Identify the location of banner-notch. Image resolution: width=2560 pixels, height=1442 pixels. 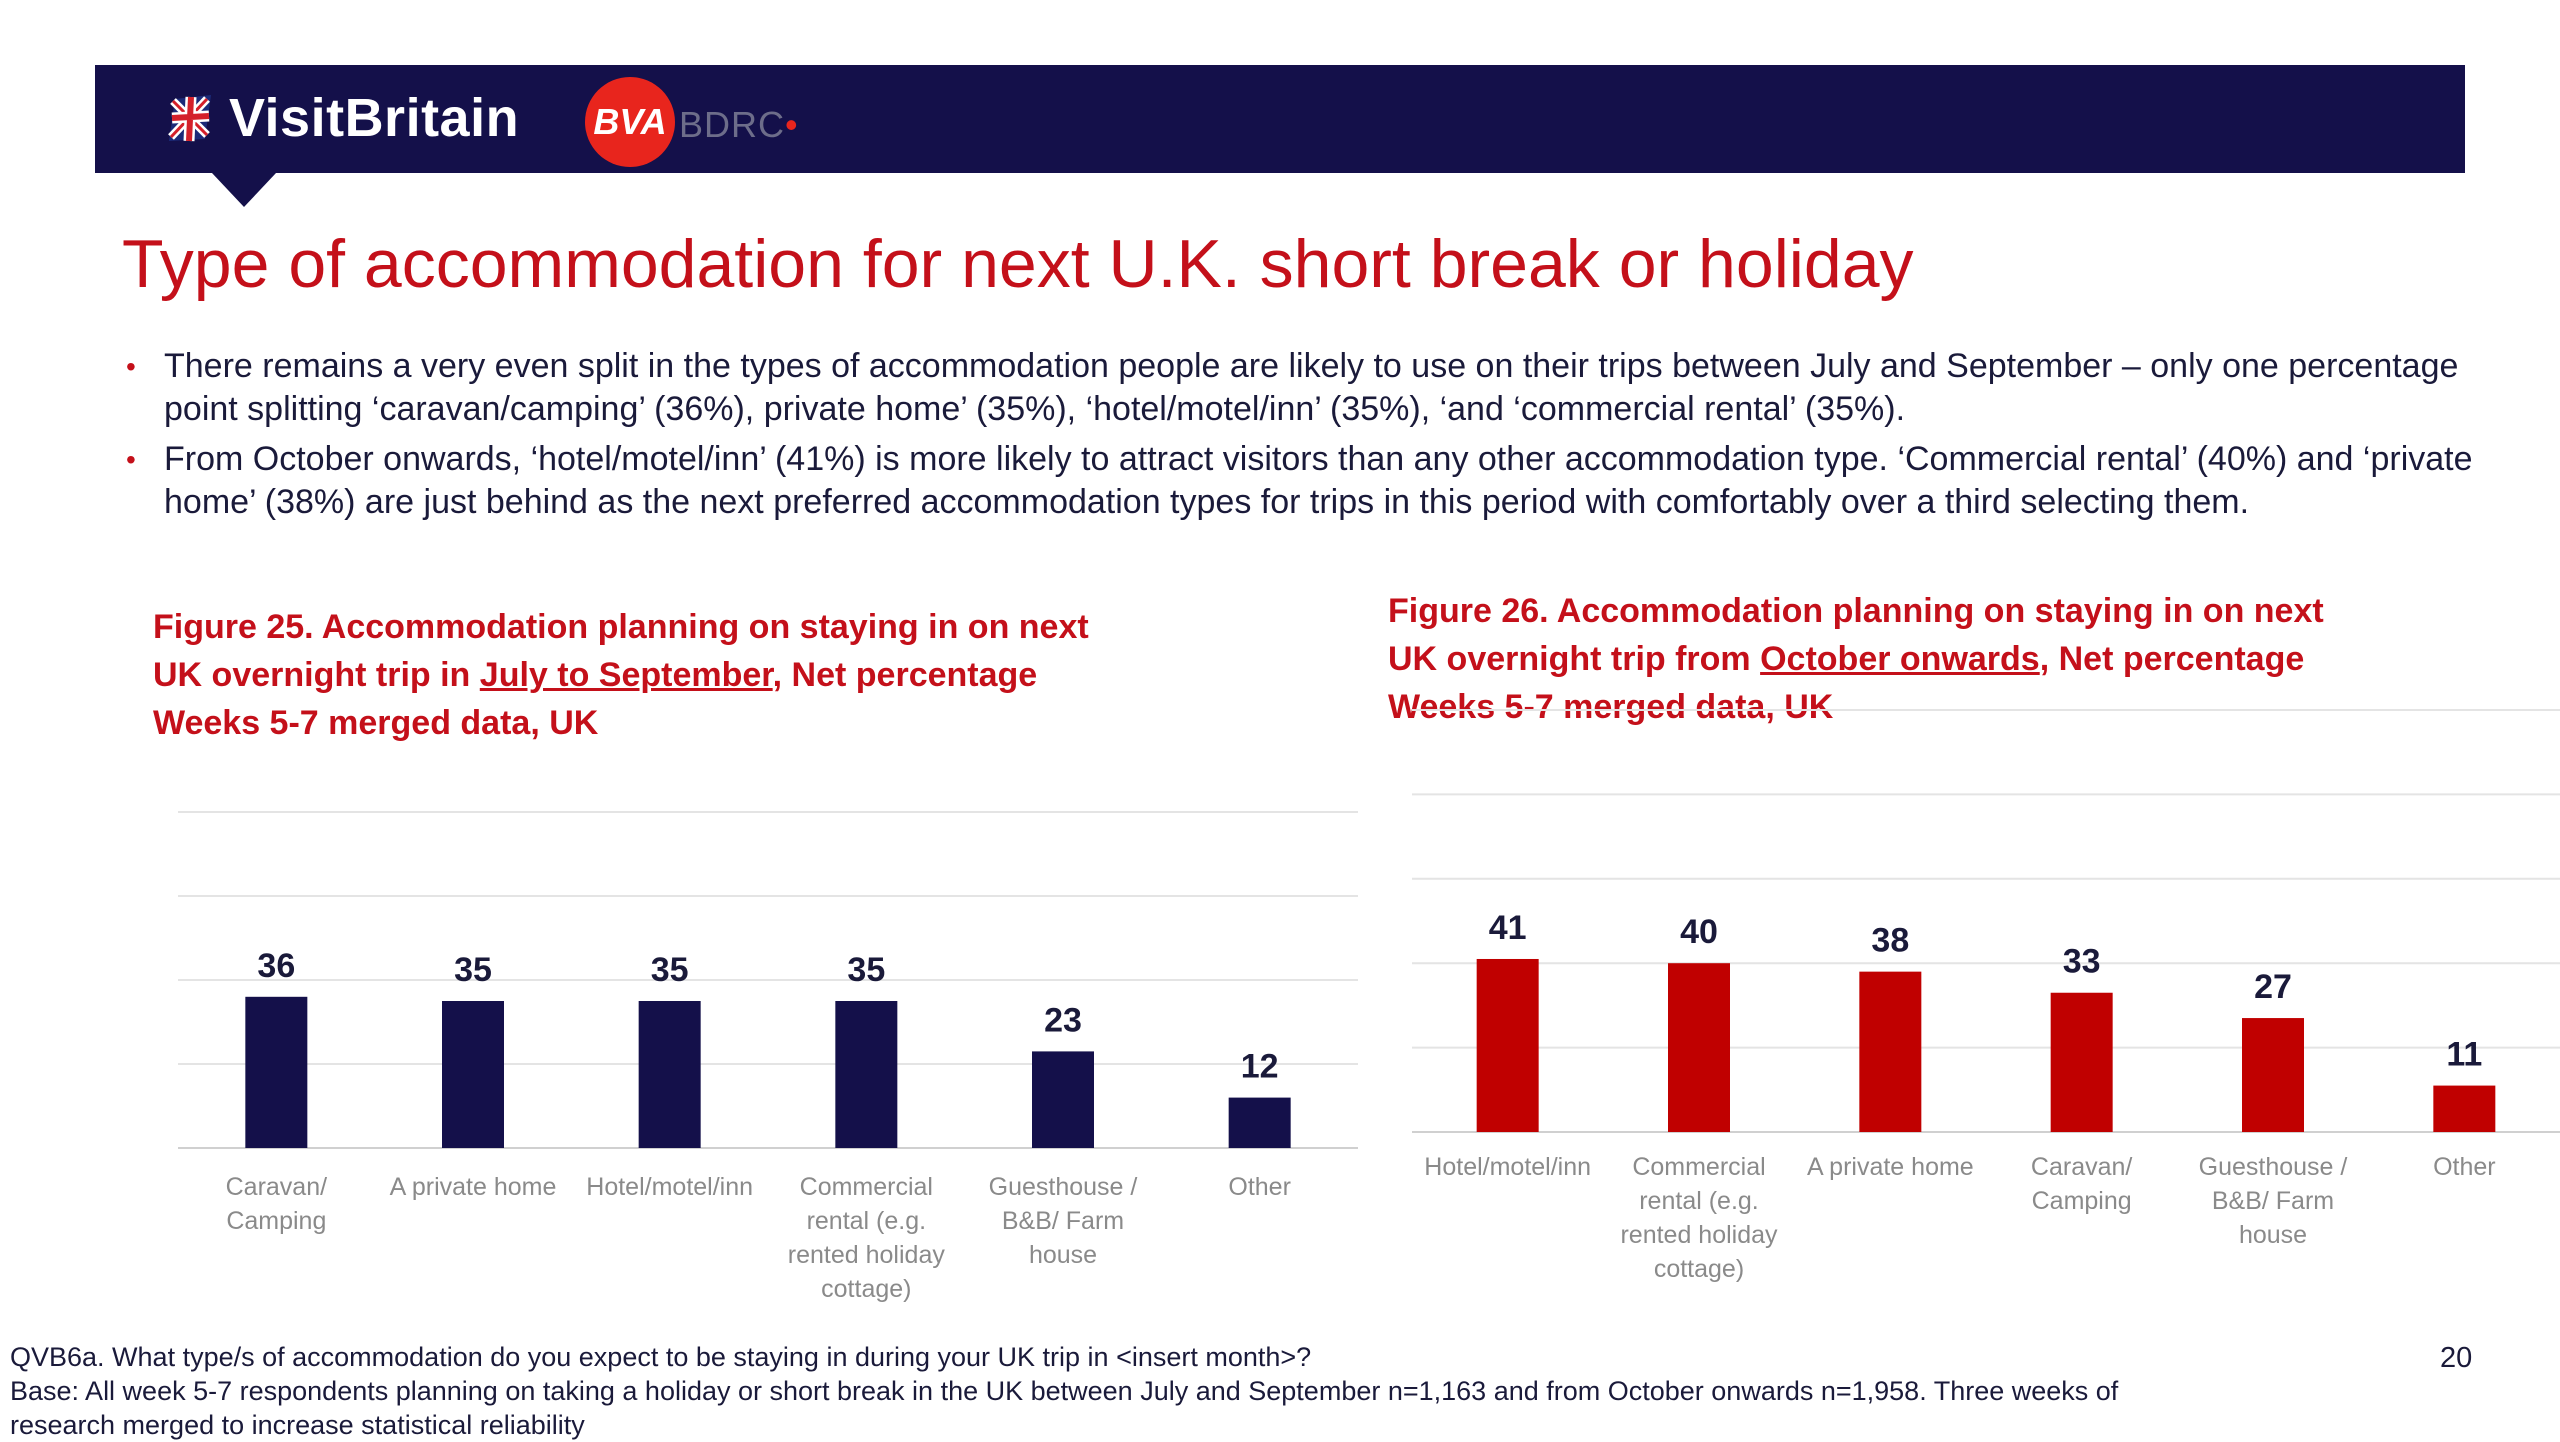
(244, 190).